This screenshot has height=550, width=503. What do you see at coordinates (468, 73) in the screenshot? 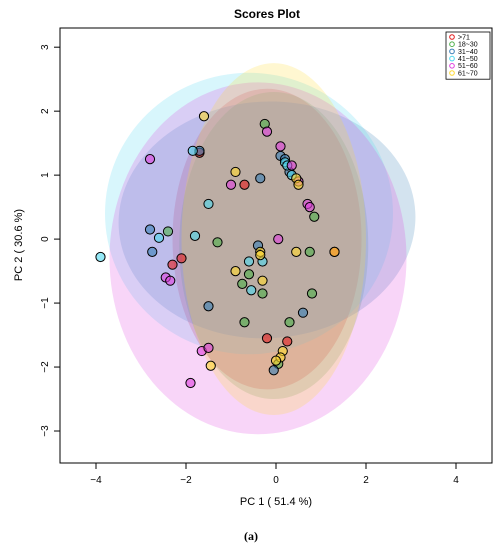
I see `legend-label-5: 61~70` at bounding box center [468, 73].